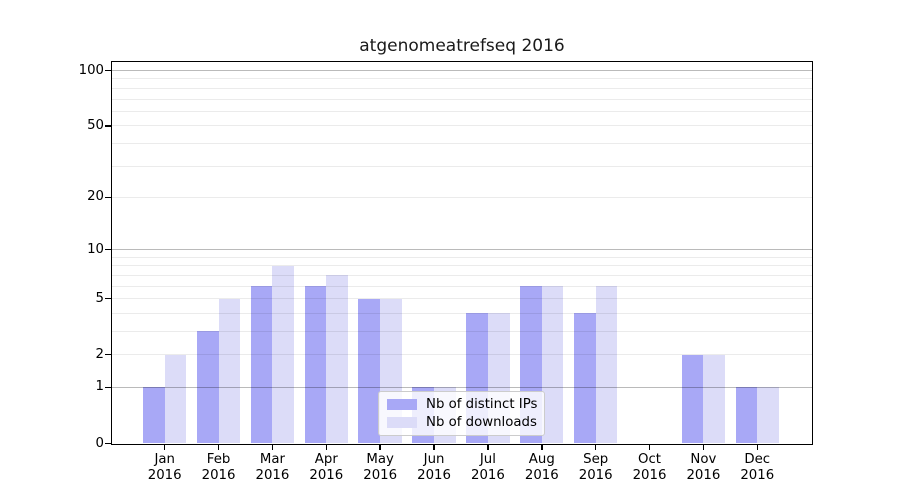 This screenshot has height=500, width=900. What do you see at coordinates (462, 46) in the screenshot?
I see `chart-title: atgenomeatrefseq 2016` at bounding box center [462, 46].